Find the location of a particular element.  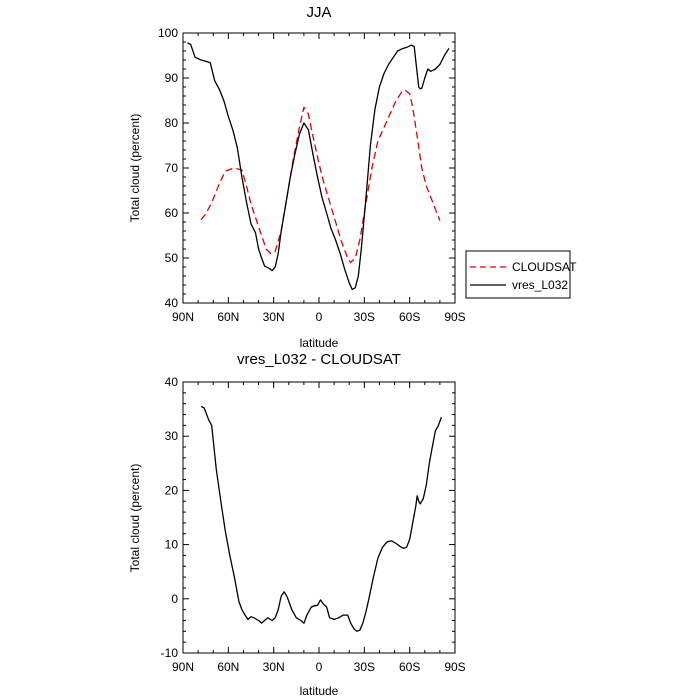

bottom-x-tick-label: 90N is located at coordinates (183, 667).